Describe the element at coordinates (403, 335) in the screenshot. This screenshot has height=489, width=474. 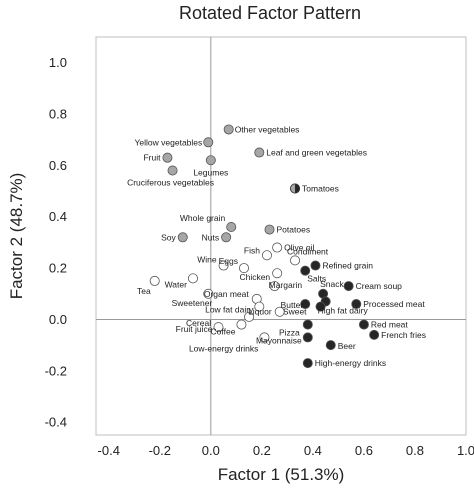
I see `point-label-french-fries: French fries` at that location.